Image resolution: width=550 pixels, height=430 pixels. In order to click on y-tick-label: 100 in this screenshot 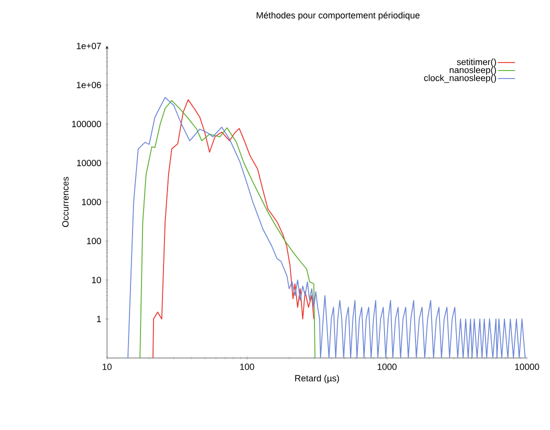, I will do `click(94, 241)`.